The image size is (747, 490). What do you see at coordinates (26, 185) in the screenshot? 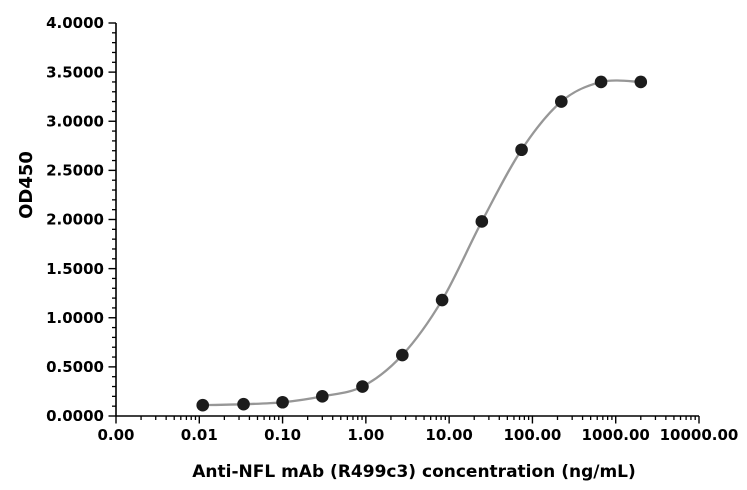
I see `y-axis-title: OD450` at bounding box center [26, 185].